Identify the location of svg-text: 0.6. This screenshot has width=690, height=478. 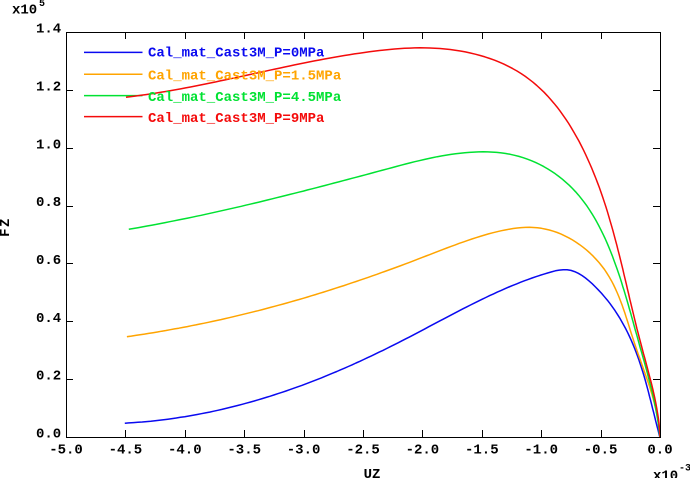
(48, 261).